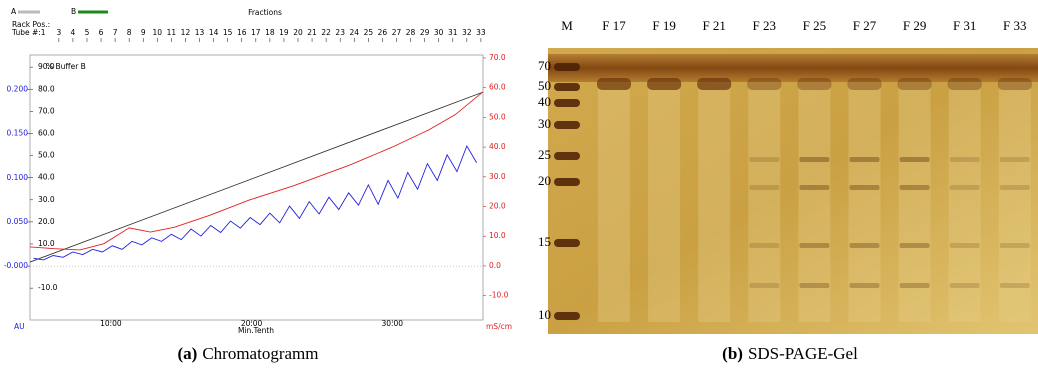  Describe the element at coordinates (411, 32) in the screenshot. I see `fraction-label: 28` at that location.